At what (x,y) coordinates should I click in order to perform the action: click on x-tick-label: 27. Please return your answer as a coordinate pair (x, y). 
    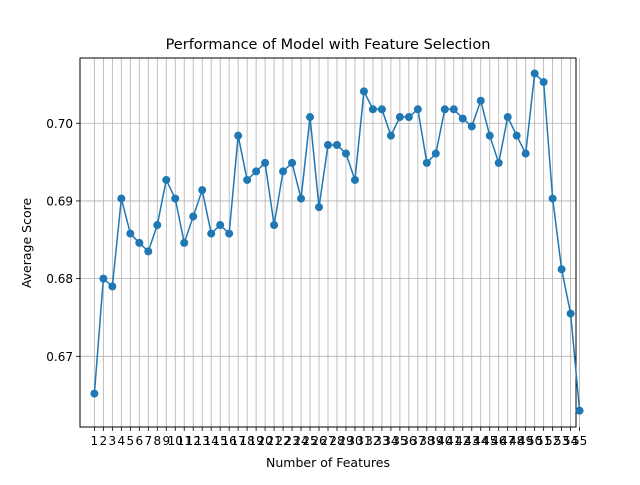
    Looking at the image, I should click on (327, 441).